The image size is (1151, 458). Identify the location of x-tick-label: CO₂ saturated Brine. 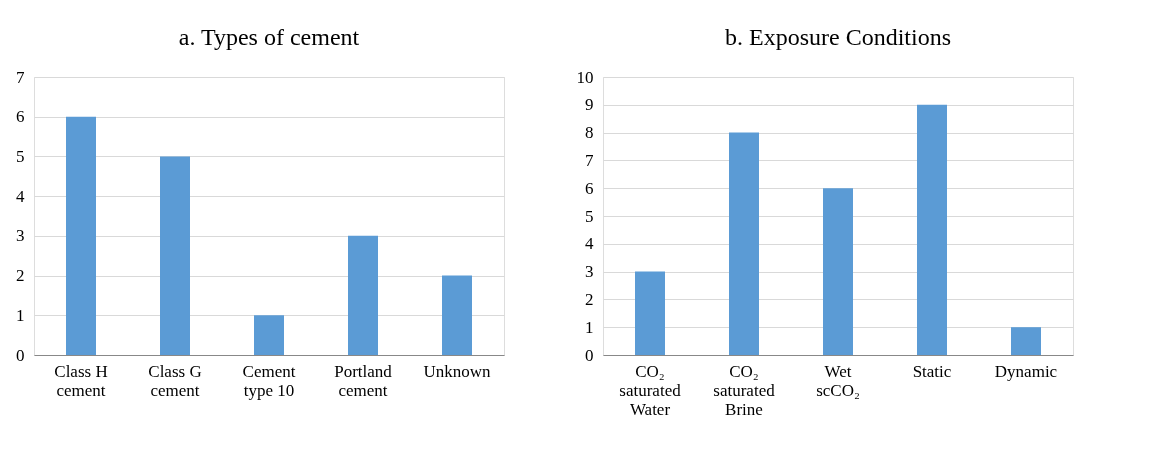
(744, 390).